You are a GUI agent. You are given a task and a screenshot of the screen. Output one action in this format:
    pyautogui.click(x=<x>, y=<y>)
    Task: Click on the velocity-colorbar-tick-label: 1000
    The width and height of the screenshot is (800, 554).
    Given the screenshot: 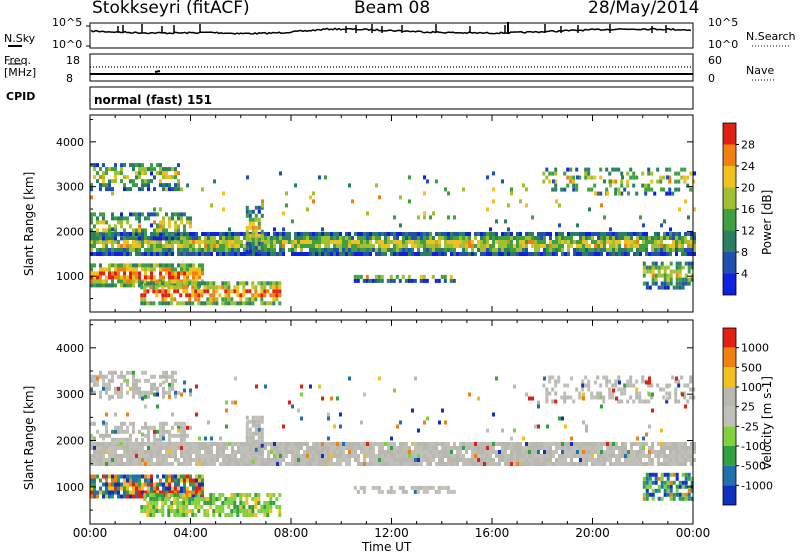 What is the action you would take?
    pyautogui.click(x=755, y=348)
    